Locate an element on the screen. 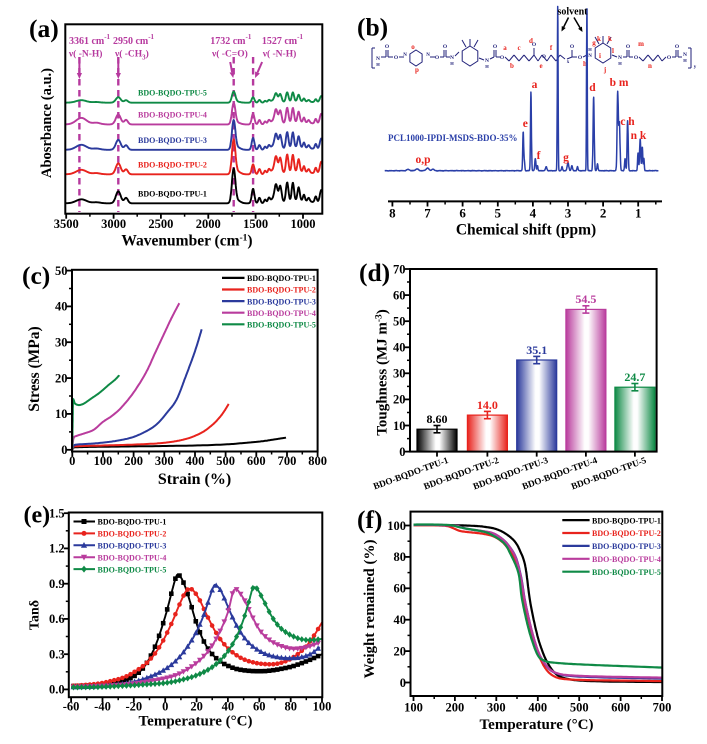 This screenshot has height=744, width=707. svg-text: ν( -CH3) is located at coordinates (131, 55).